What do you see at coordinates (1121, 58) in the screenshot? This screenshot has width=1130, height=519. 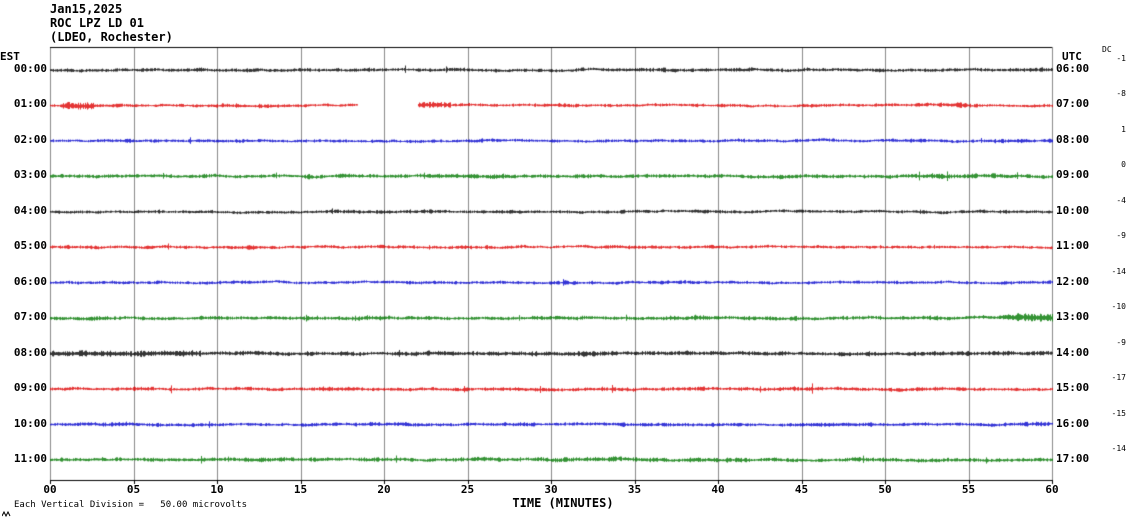 I see `dc-value: -1` at bounding box center [1121, 58].